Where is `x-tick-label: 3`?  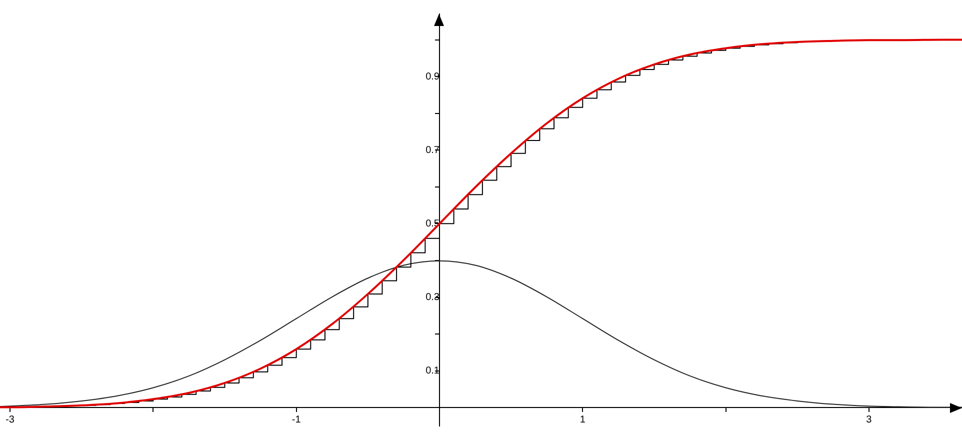 x-tick-label: 3 is located at coordinates (869, 420).